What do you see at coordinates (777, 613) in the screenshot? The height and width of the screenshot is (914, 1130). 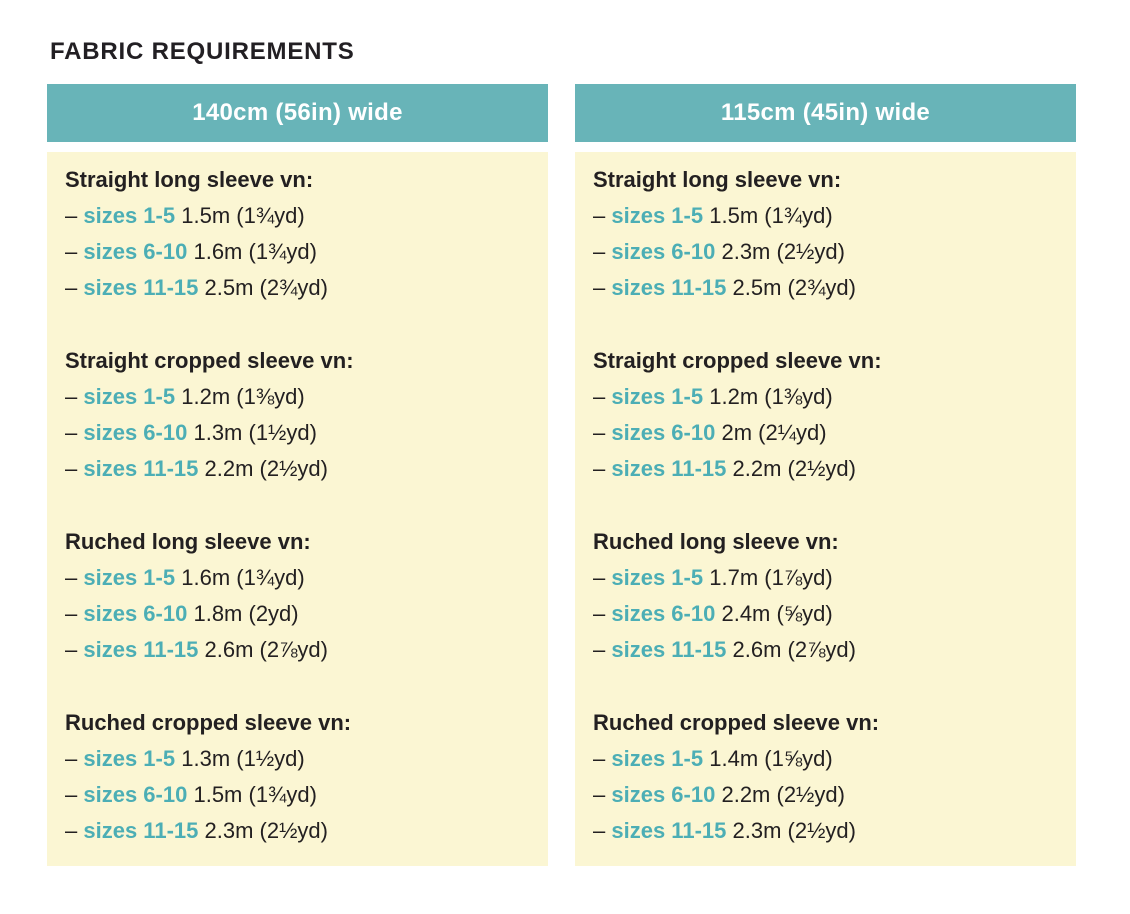 I see `fabric-amount: 2.4m (⅝yd)` at bounding box center [777, 613].